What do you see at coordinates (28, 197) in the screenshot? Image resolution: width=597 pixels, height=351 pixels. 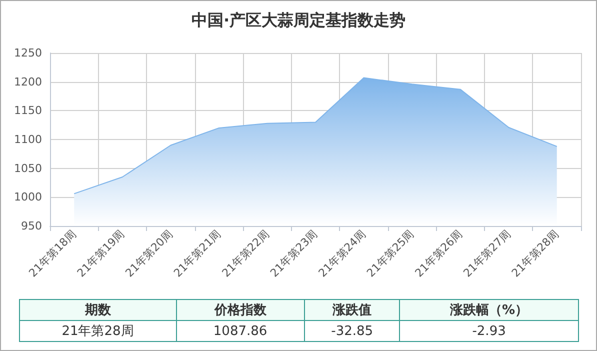 I see `y-tick-label: 1000` at bounding box center [28, 197].